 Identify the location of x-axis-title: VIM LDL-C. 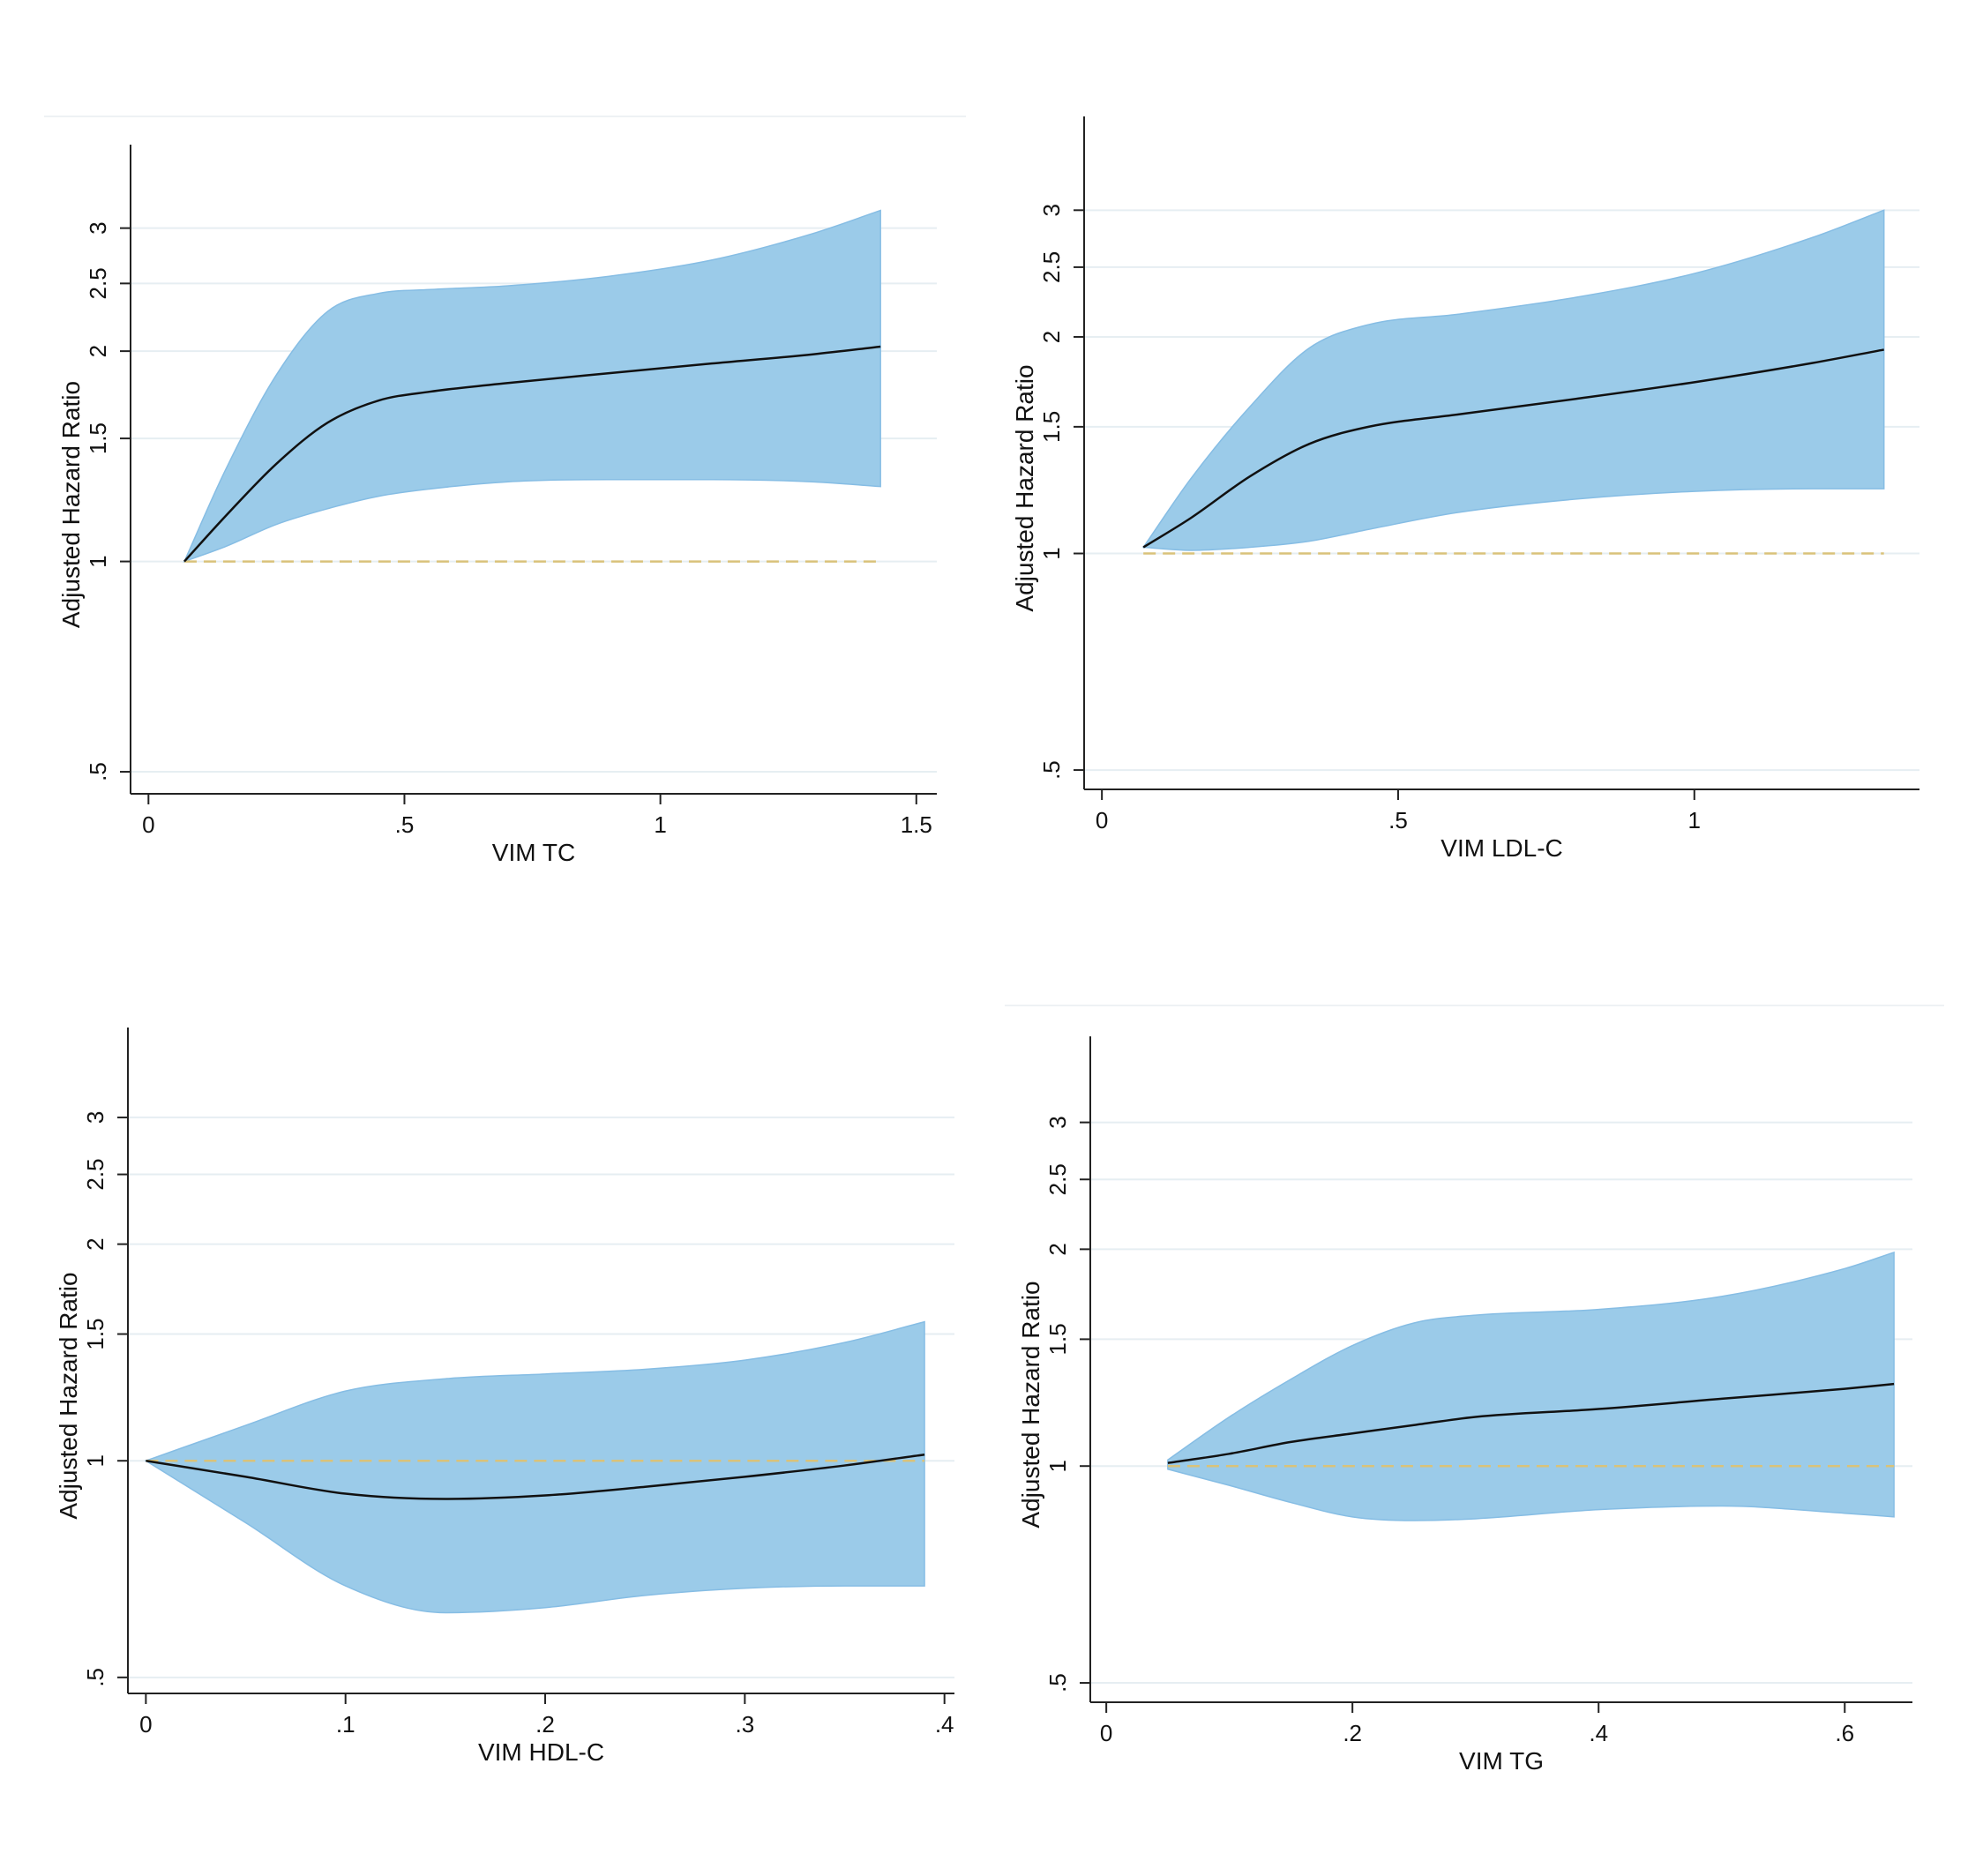
(1501, 848).